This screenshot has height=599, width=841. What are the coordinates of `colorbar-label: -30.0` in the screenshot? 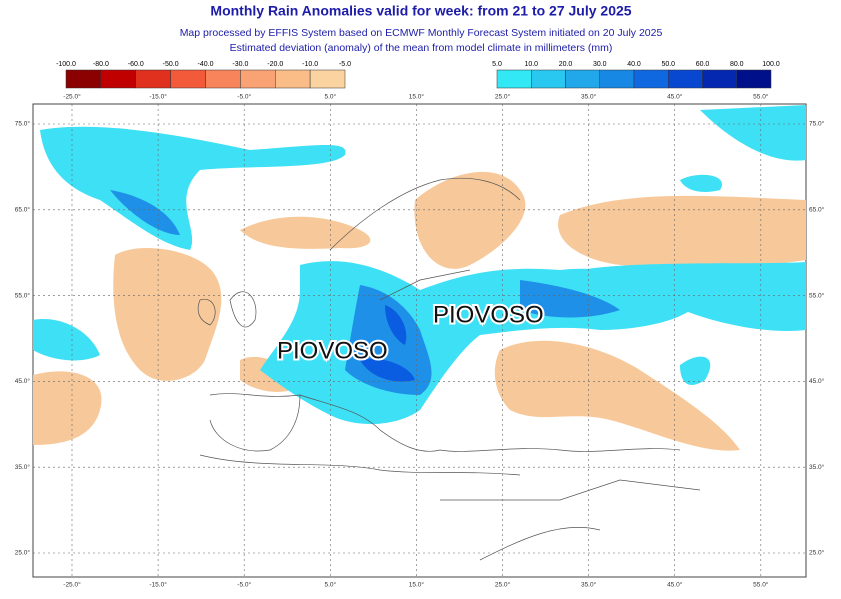 It's located at (240, 64).